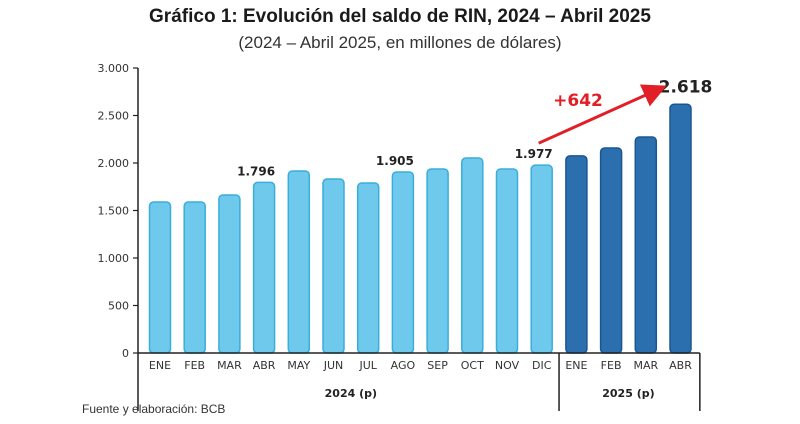 The width and height of the screenshot is (800, 424). I want to click on y-tick-label: 2.000, so click(114, 163).